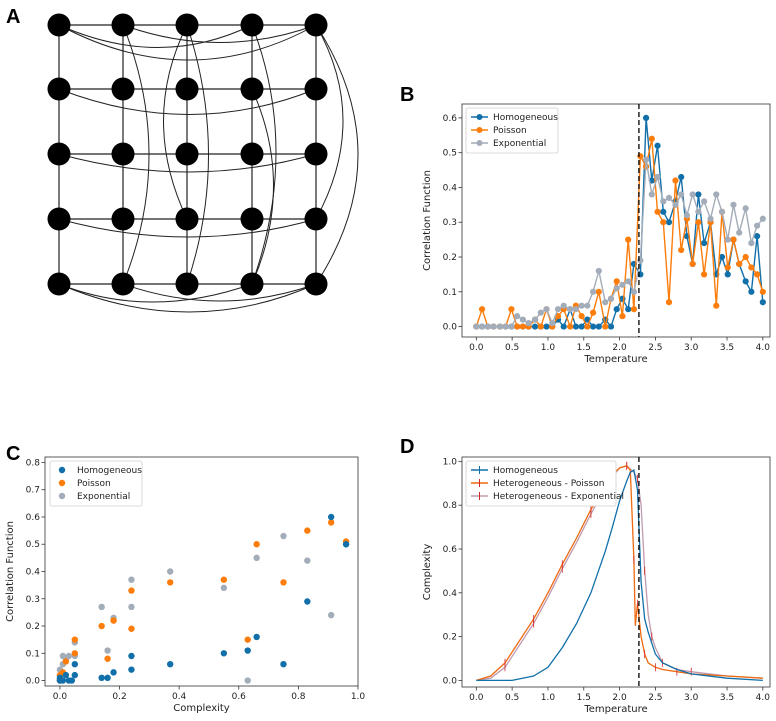 This screenshot has width=776, height=721. Describe the element at coordinates (109, 471) in the screenshot. I see `panel-c-legend-label-0: Homogeneous` at that location.